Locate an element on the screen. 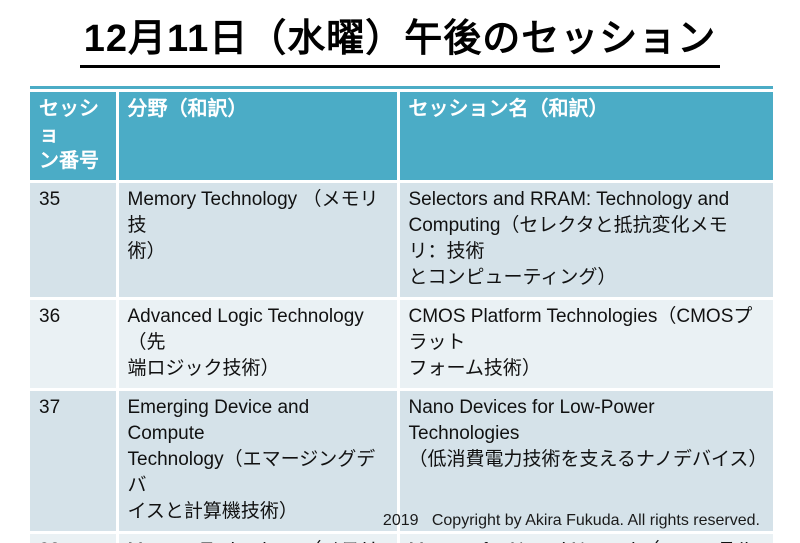  session-number-cell: 36 is located at coordinates (74, 344).